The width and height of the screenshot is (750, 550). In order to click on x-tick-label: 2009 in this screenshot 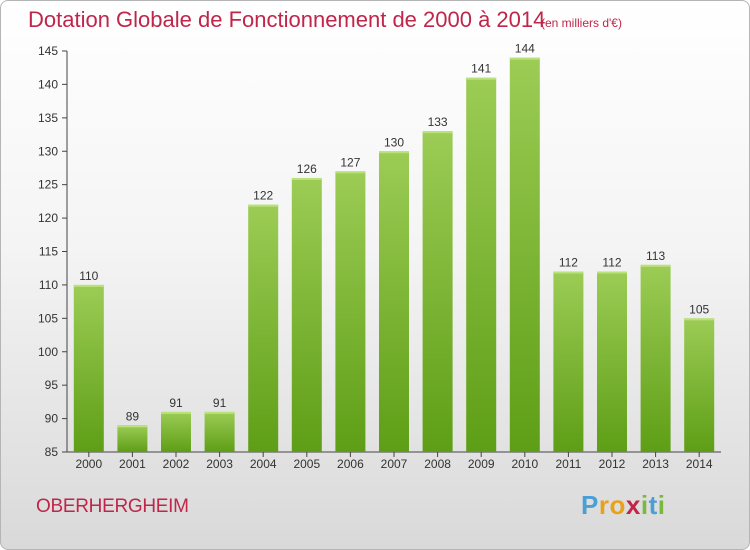, I will do `click(481, 464)`.